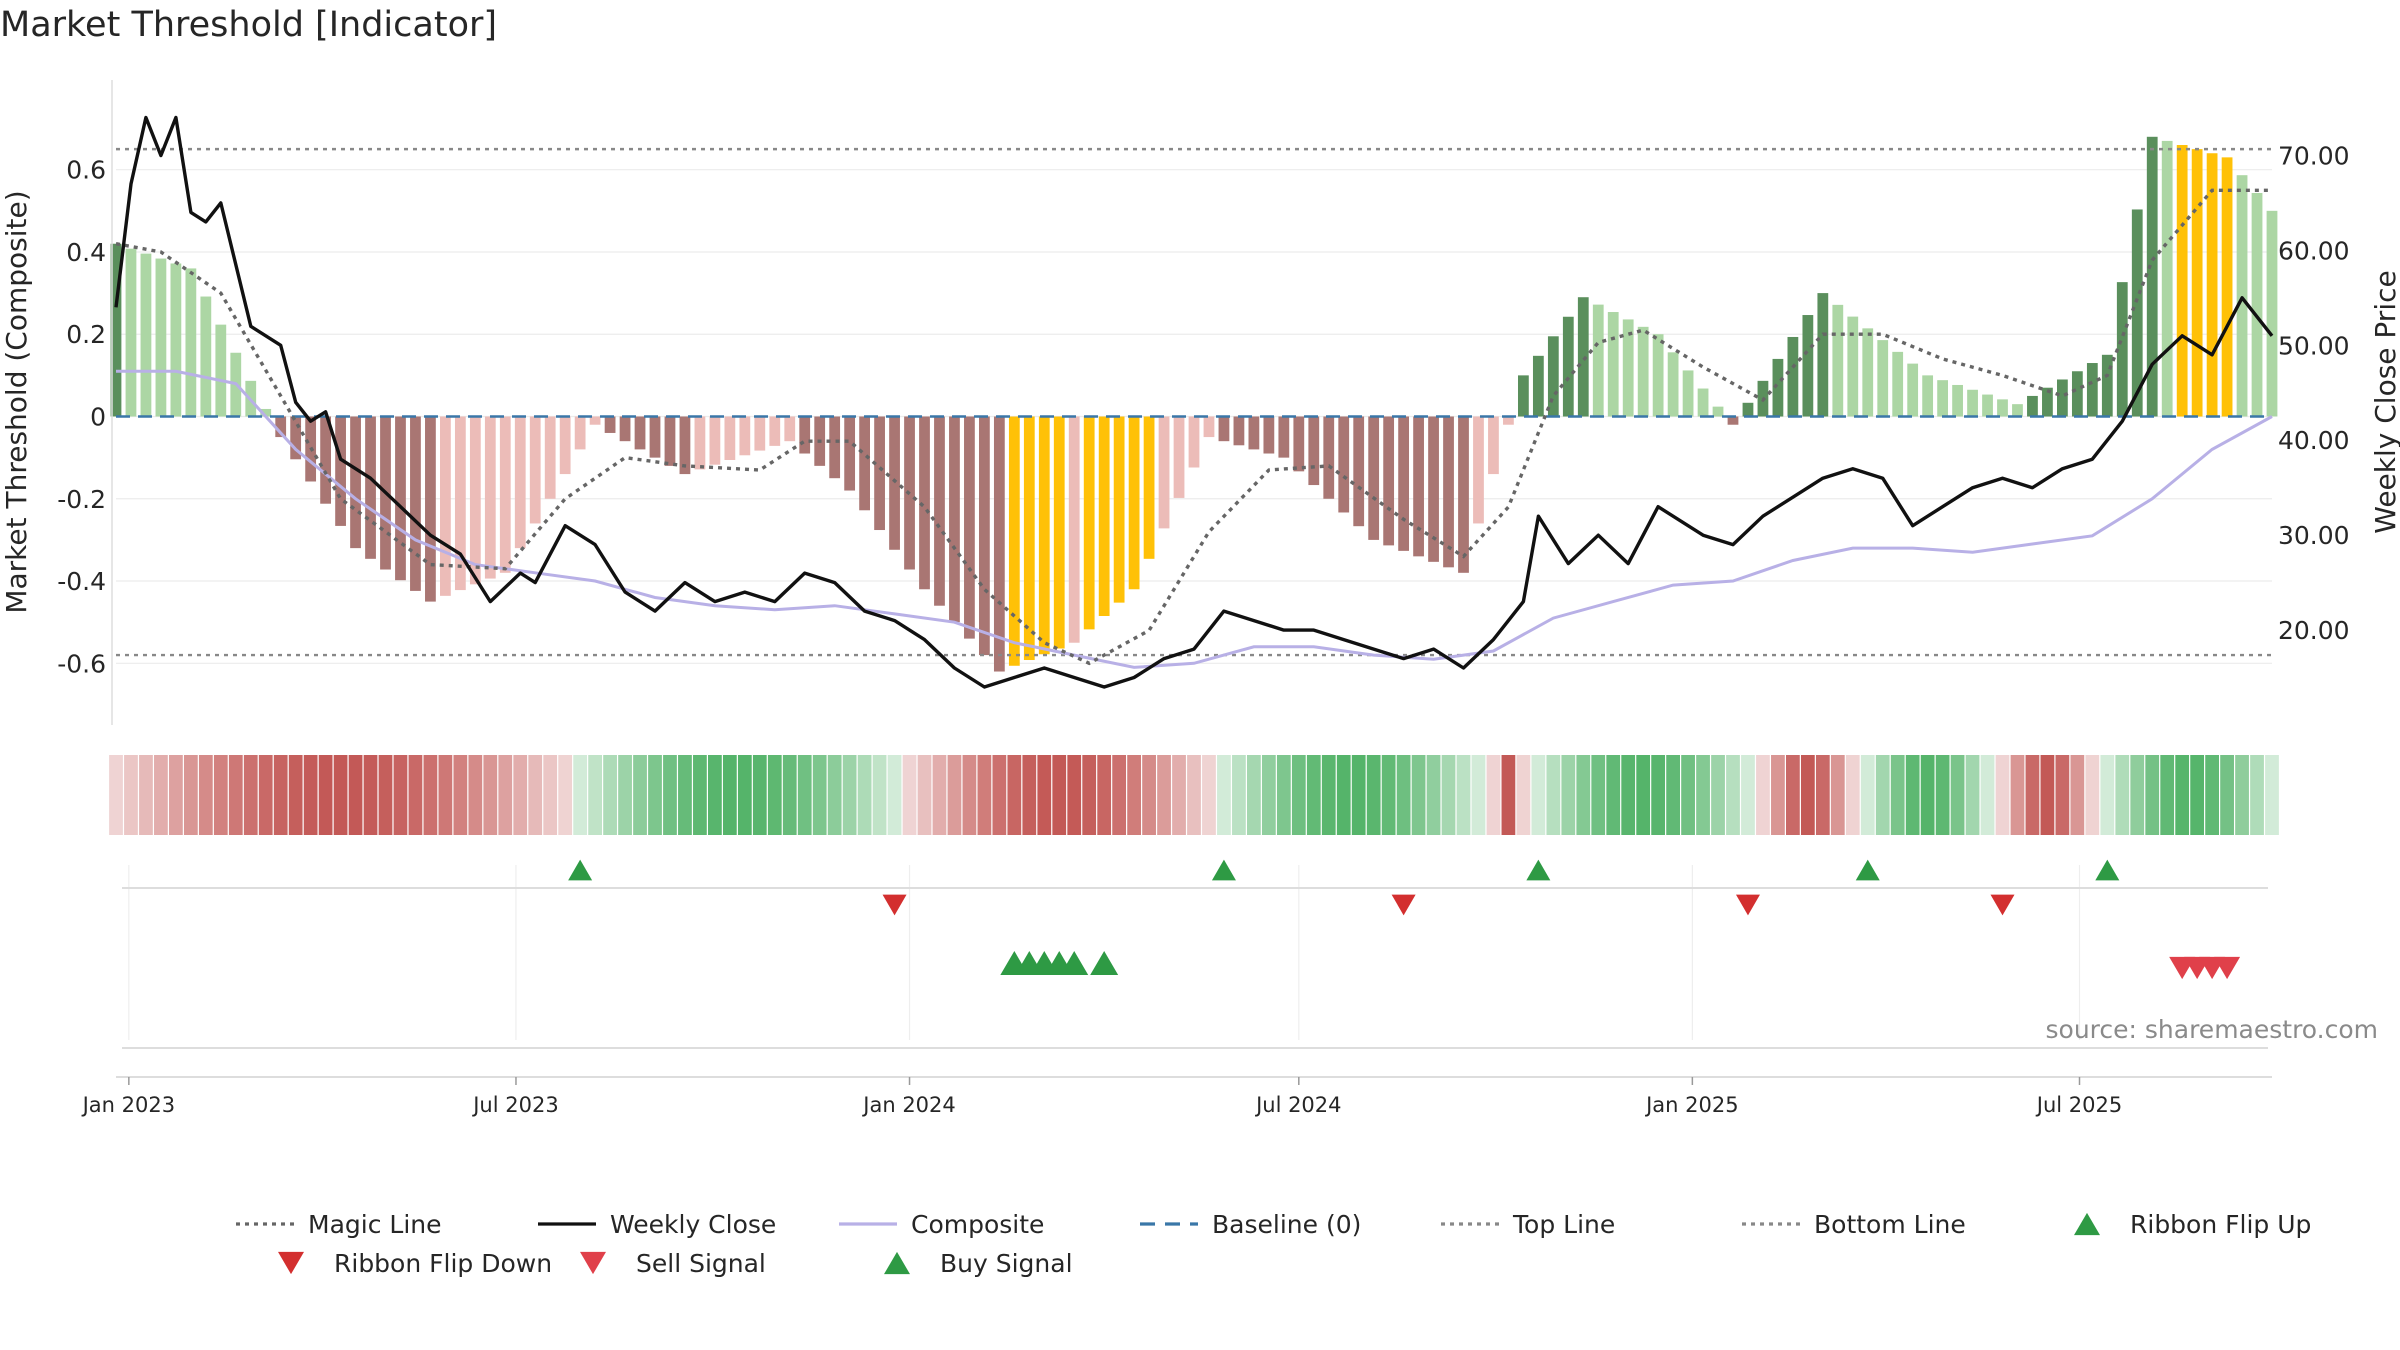  What do you see at coordinates (2314, 345) in the screenshot?
I see `y-tick-label-right: 50.00` at bounding box center [2314, 345].